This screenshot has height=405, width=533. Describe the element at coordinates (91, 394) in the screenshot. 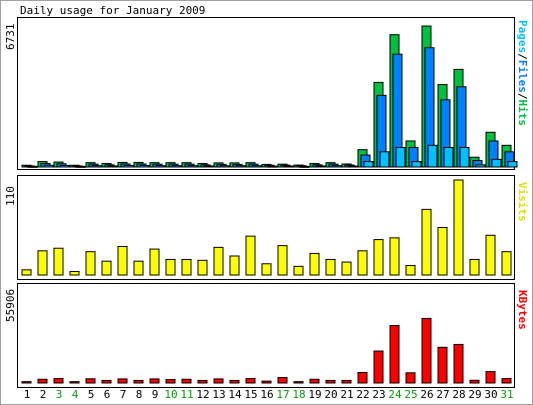

I see `x-label-day-5: 5` at that location.